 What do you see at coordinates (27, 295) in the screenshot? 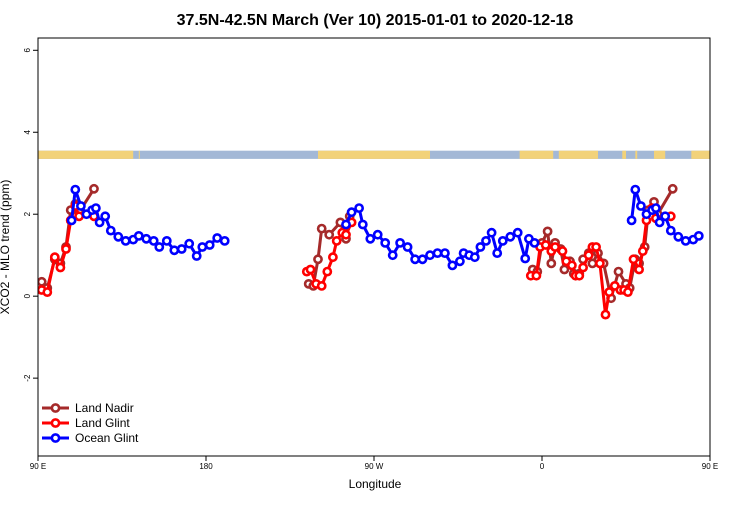
I see `y-tick-label: 0` at bounding box center [27, 295].